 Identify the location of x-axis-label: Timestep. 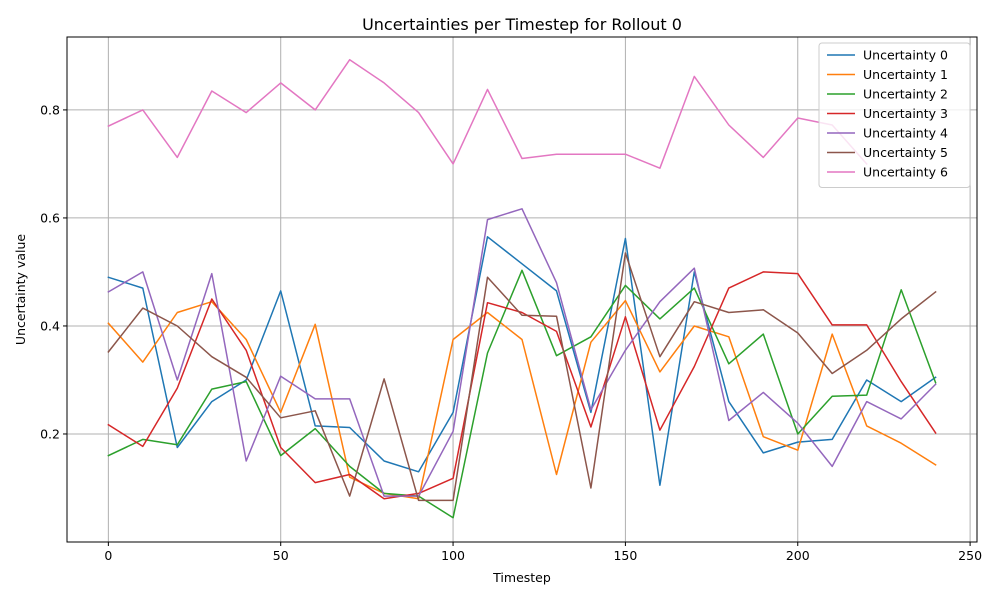
(521, 577).